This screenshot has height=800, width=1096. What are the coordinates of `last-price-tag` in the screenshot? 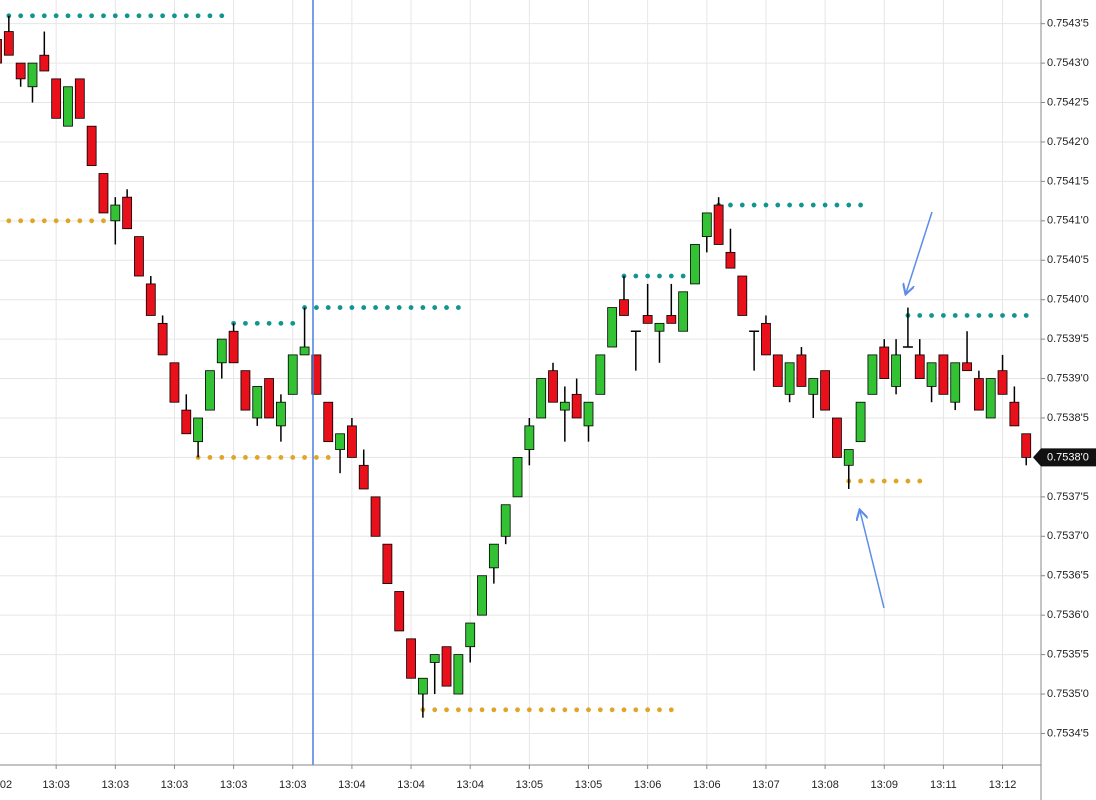 It's located at (1064, 457).